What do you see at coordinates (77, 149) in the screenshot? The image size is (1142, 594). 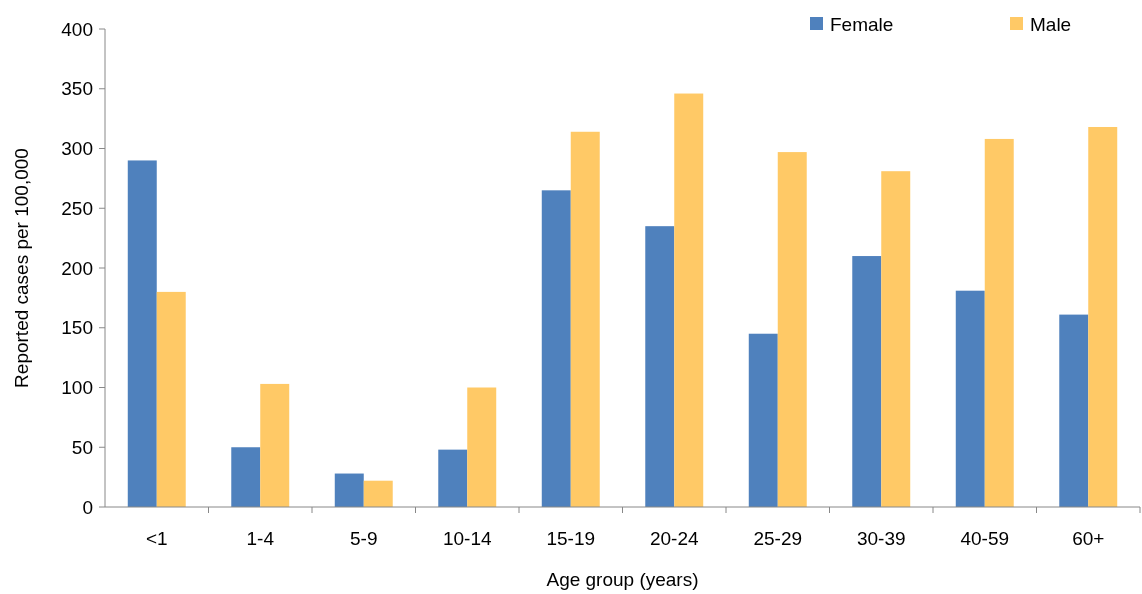 I see `y-tick-label: 300` at bounding box center [77, 149].